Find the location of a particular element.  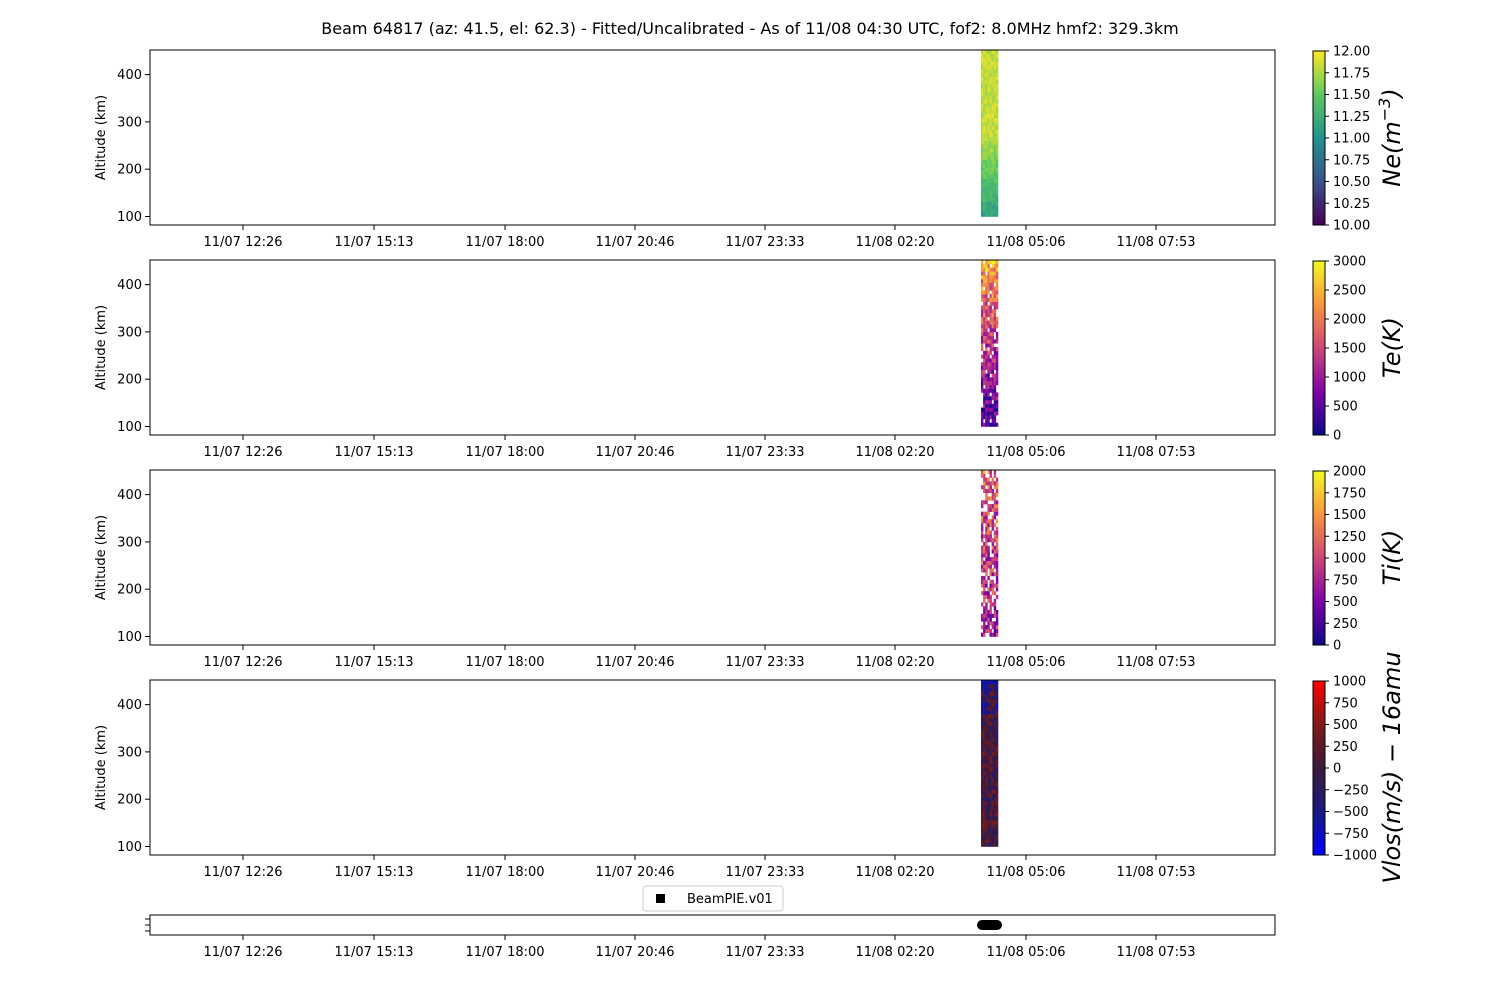

colorbar-tick-label: −250 is located at coordinates (1351, 790).